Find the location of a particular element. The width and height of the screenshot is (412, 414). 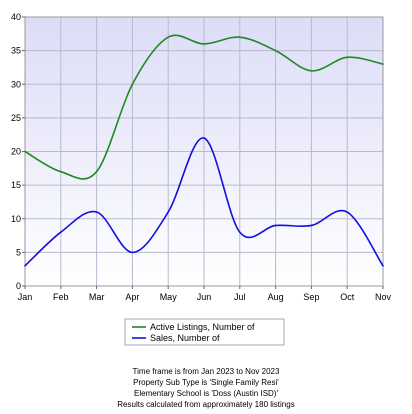

x-tick-label: Sep is located at coordinates (311, 297).